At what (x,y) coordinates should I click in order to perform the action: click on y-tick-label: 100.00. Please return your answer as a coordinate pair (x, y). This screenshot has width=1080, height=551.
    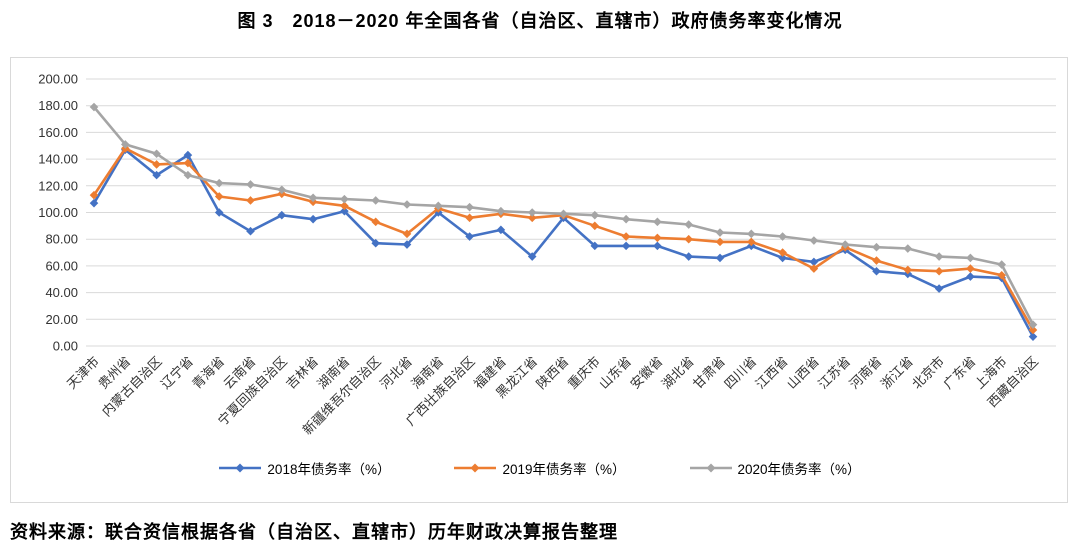
    Looking at the image, I should click on (58, 212).